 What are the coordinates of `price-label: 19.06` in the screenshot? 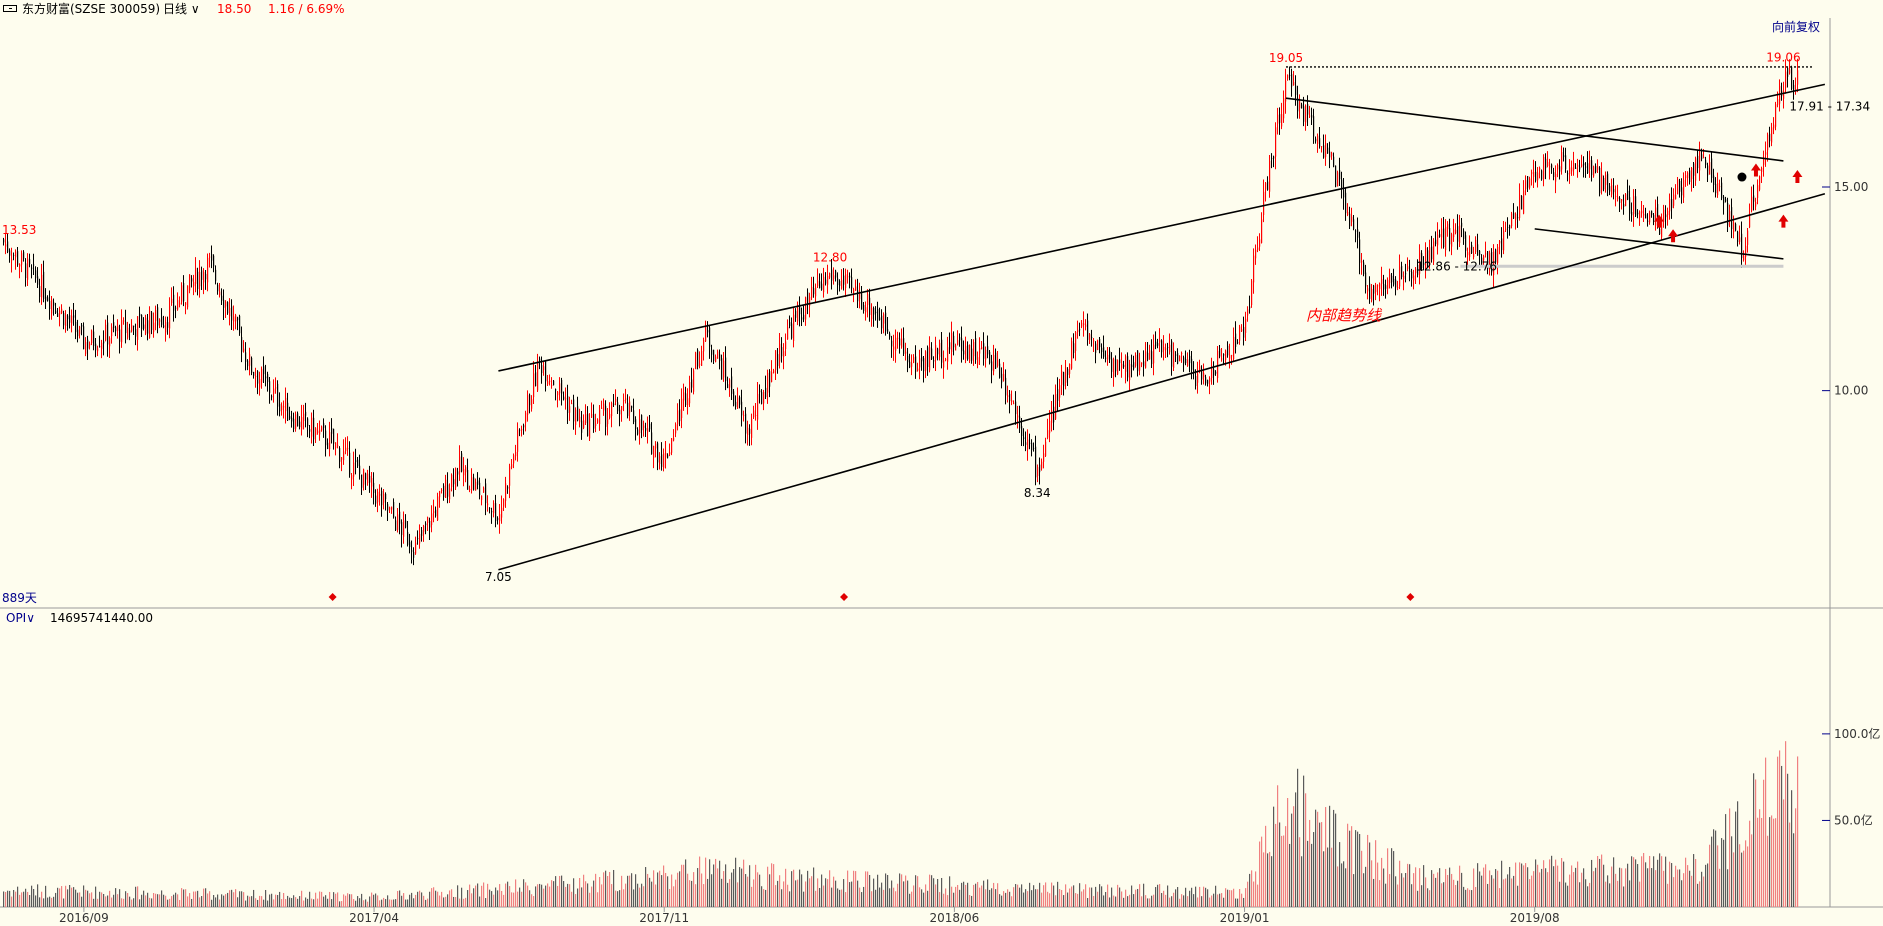 It's located at (1783, 58).